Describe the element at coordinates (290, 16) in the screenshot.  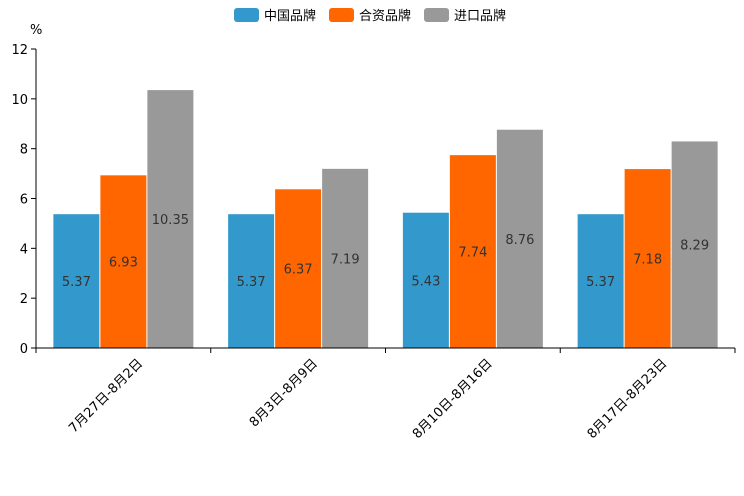
I see `legend-label: 中国品牌` at that location.